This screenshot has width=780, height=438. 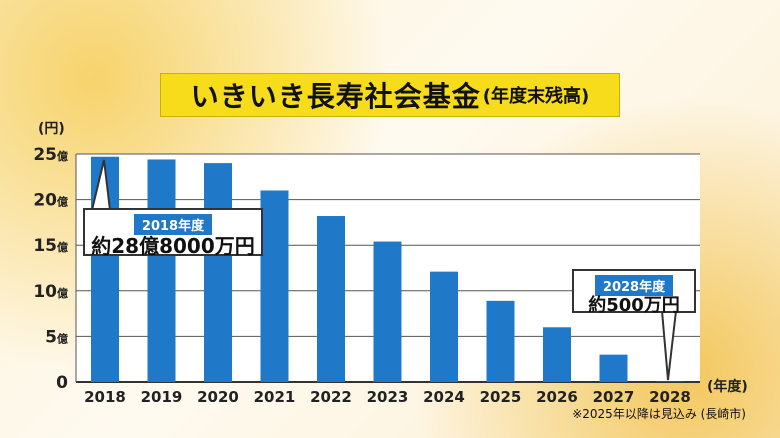 I want to click on bar-2027, so click(x=613, y=368).